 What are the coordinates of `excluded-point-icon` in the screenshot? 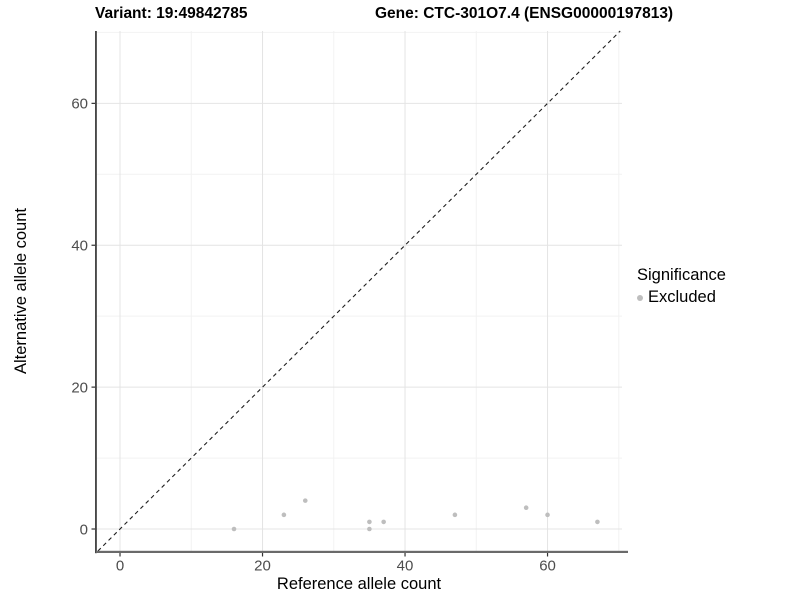 It's located at (640, 297).